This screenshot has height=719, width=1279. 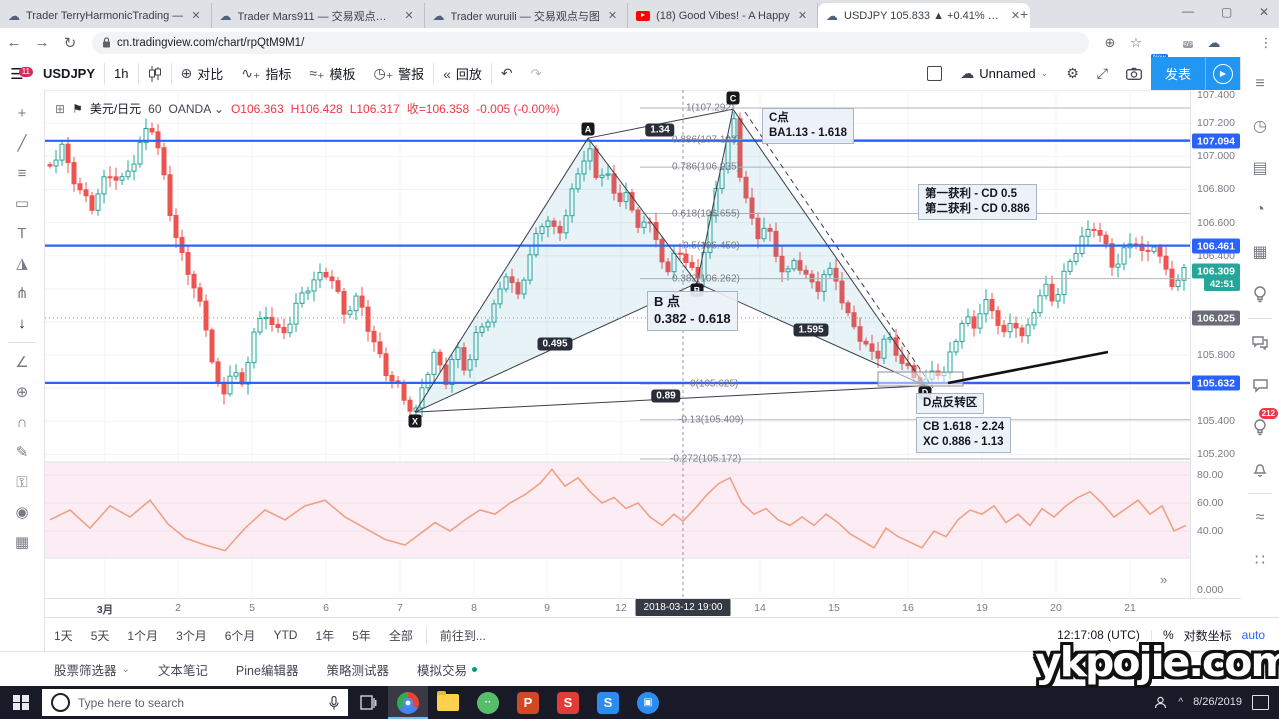 What do you see at coordinates (22, 173) in the screenshot?
I see `fib-tool: ≡` at bounding box center [22, 173].